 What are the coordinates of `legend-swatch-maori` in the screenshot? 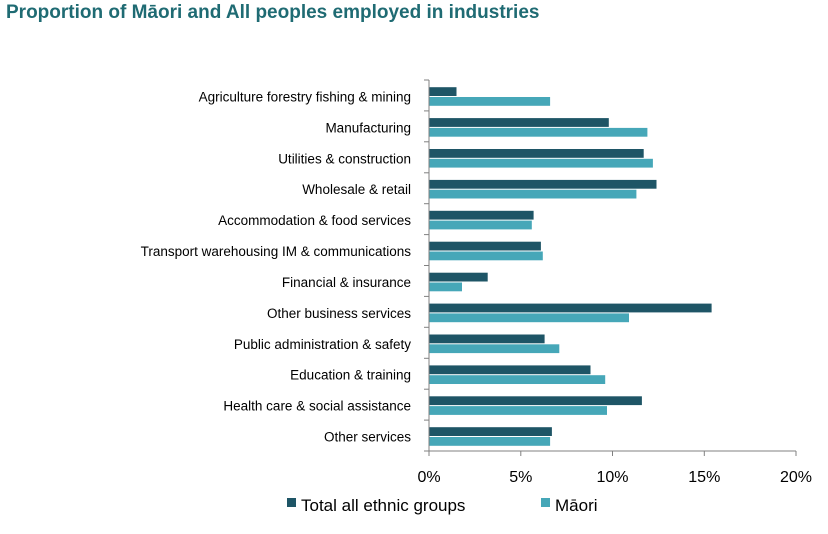 It's located at (545, 502).